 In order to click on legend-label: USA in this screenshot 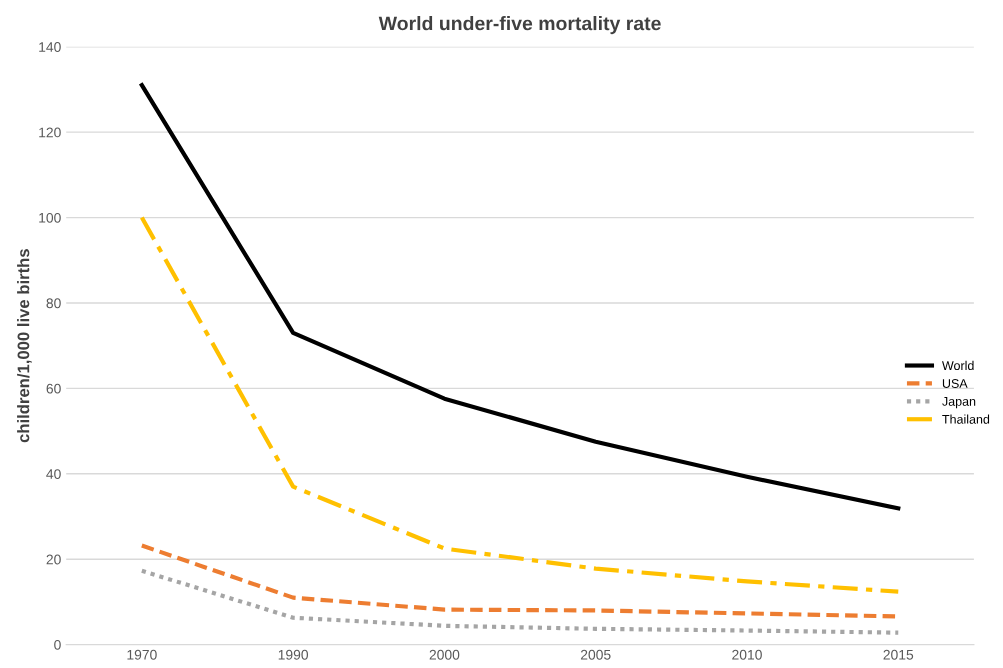, I will do `click(955, 383)`.